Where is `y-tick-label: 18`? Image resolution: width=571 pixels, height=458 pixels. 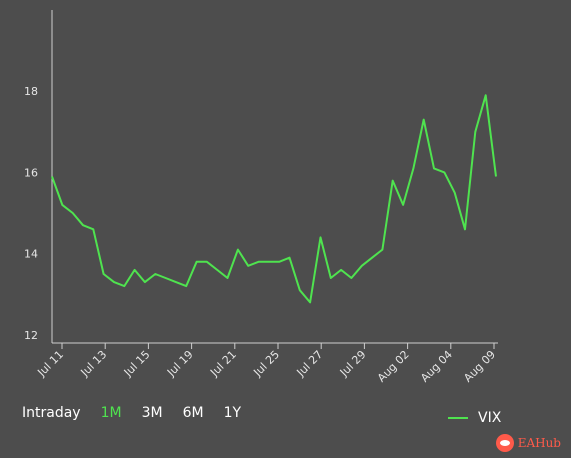
y-tick-label: 18 is located at coordinates (31, 91).